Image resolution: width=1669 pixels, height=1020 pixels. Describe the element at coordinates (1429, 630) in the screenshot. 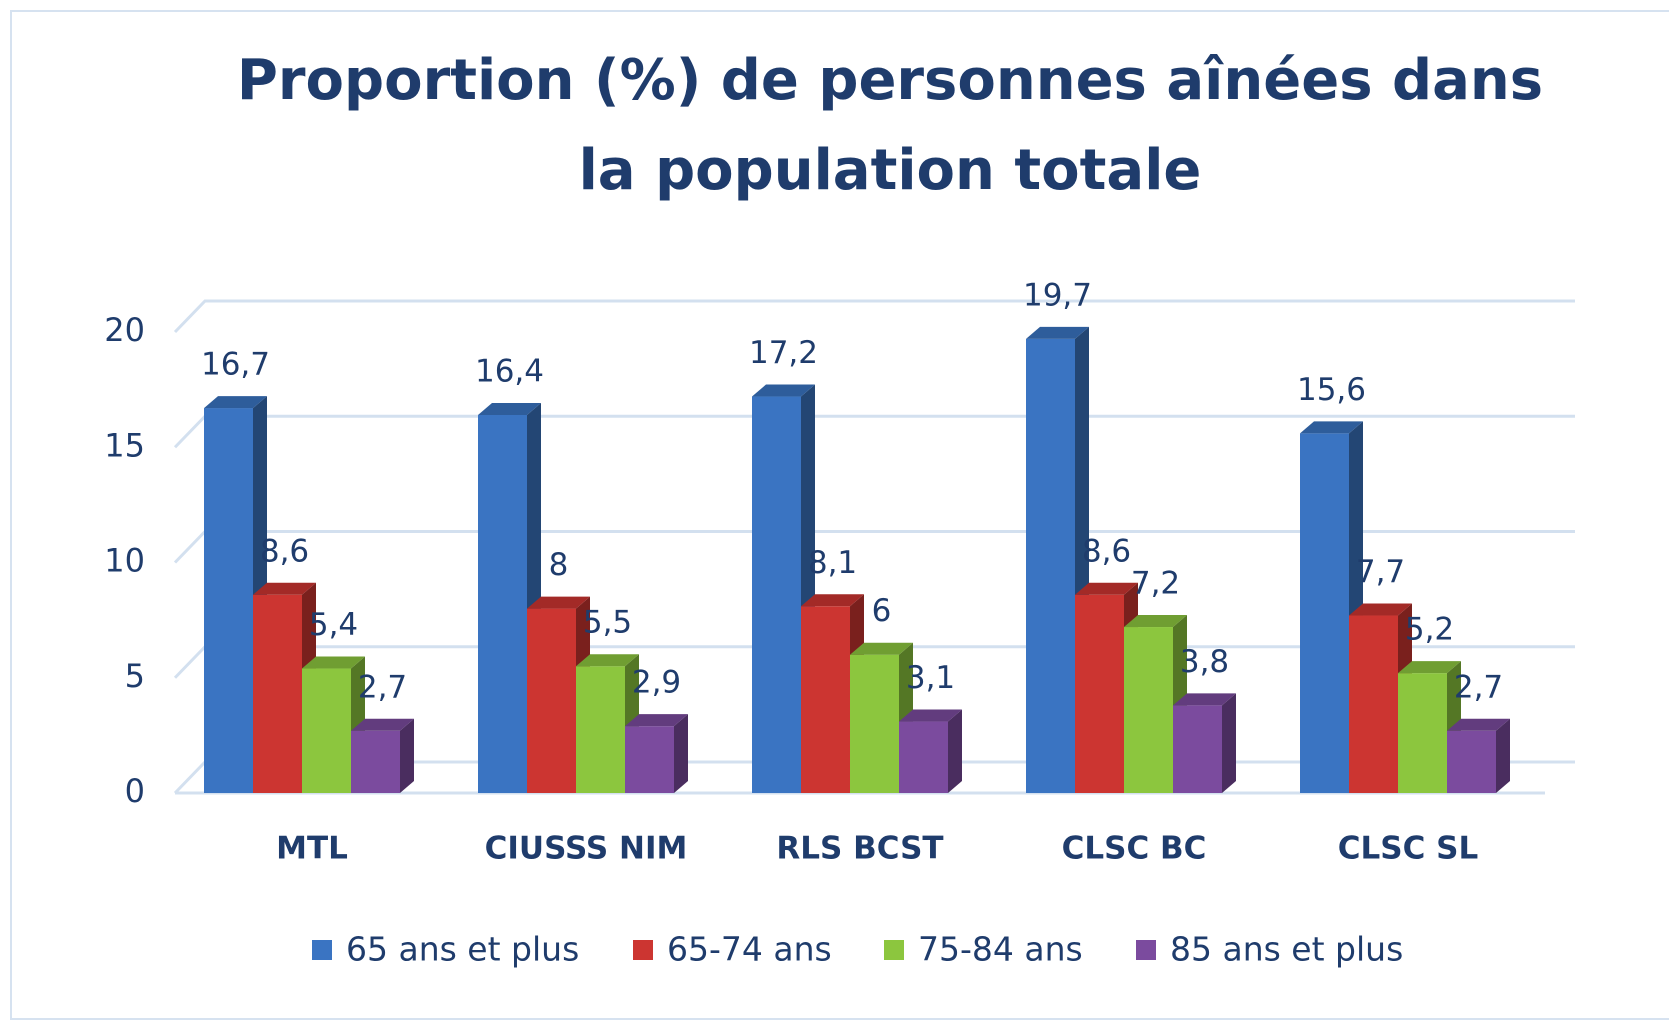

I see `value-label: 5,2` at that location.